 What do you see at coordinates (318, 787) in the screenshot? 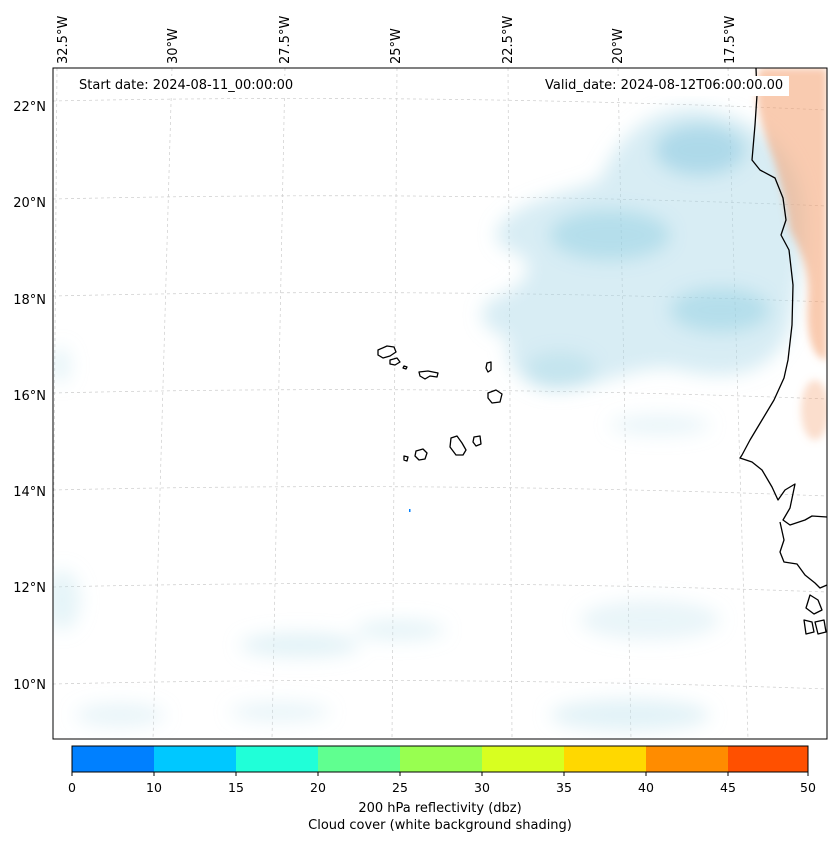
I see `colorbar-tick-label: 20` at bounding box center [318, 787].